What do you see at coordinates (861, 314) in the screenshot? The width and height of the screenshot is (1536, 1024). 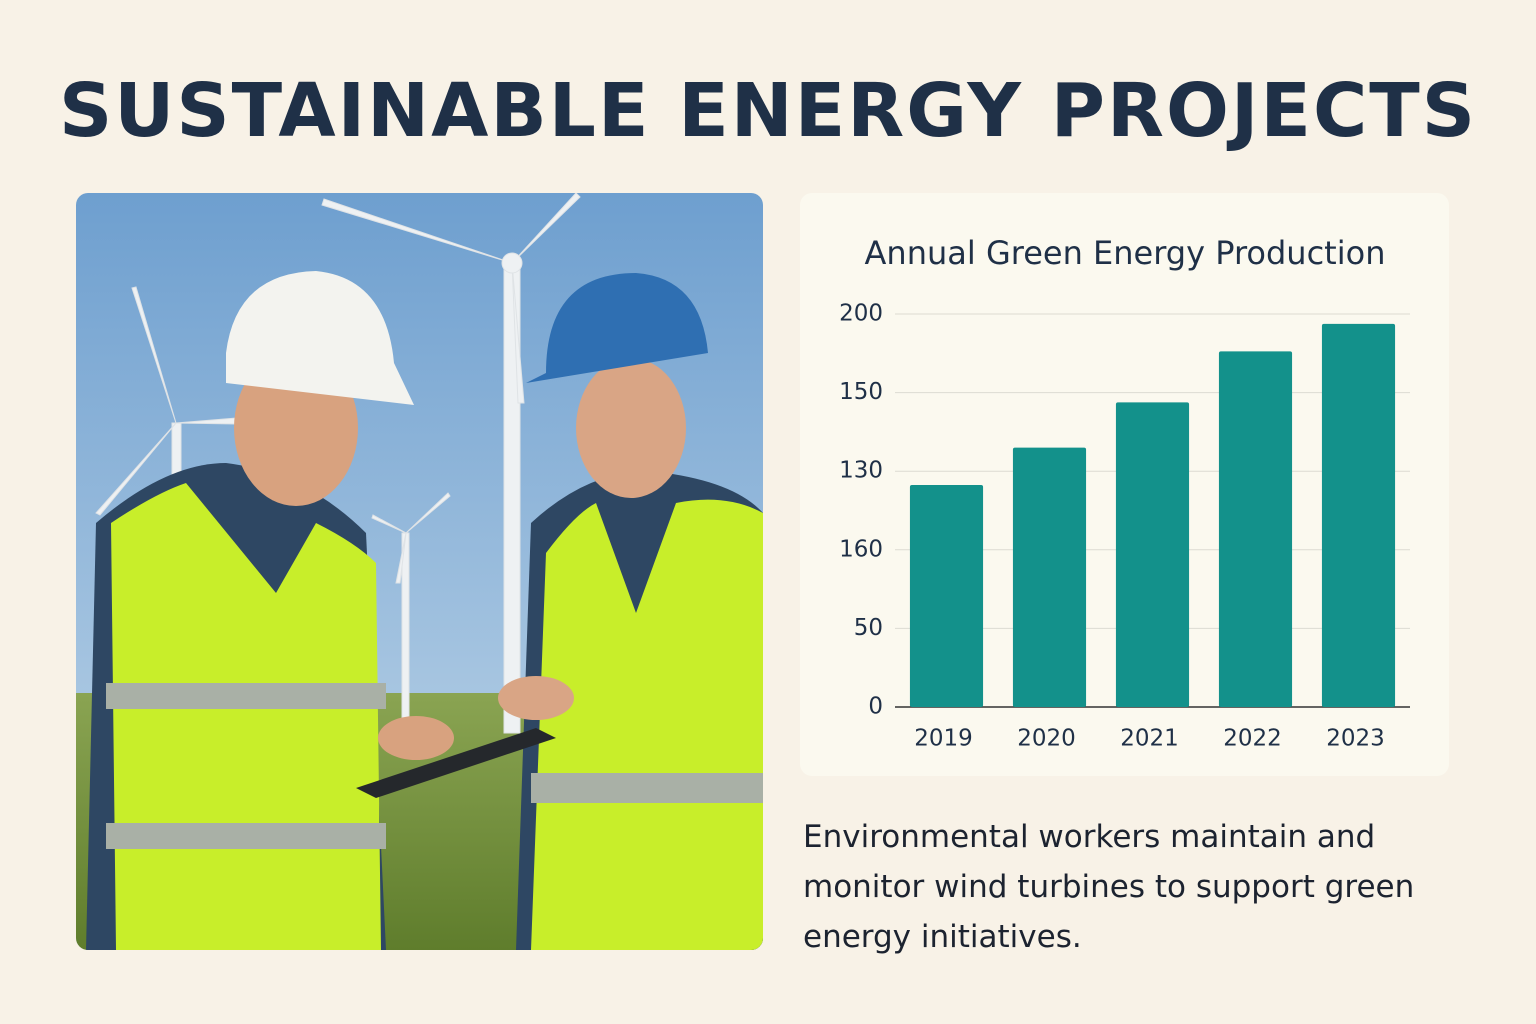 I see `y-tick-label: 200` at bounding box center [861, 314].